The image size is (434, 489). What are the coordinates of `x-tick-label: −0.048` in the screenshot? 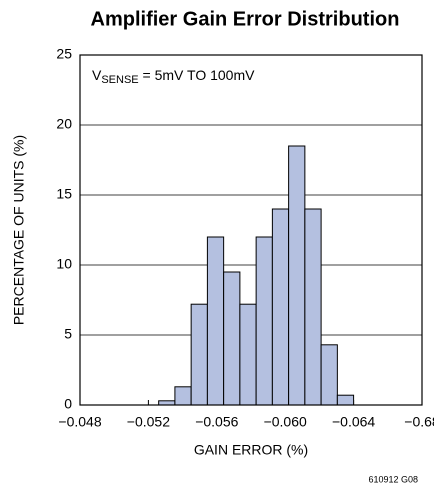 It's located at (79, 422).